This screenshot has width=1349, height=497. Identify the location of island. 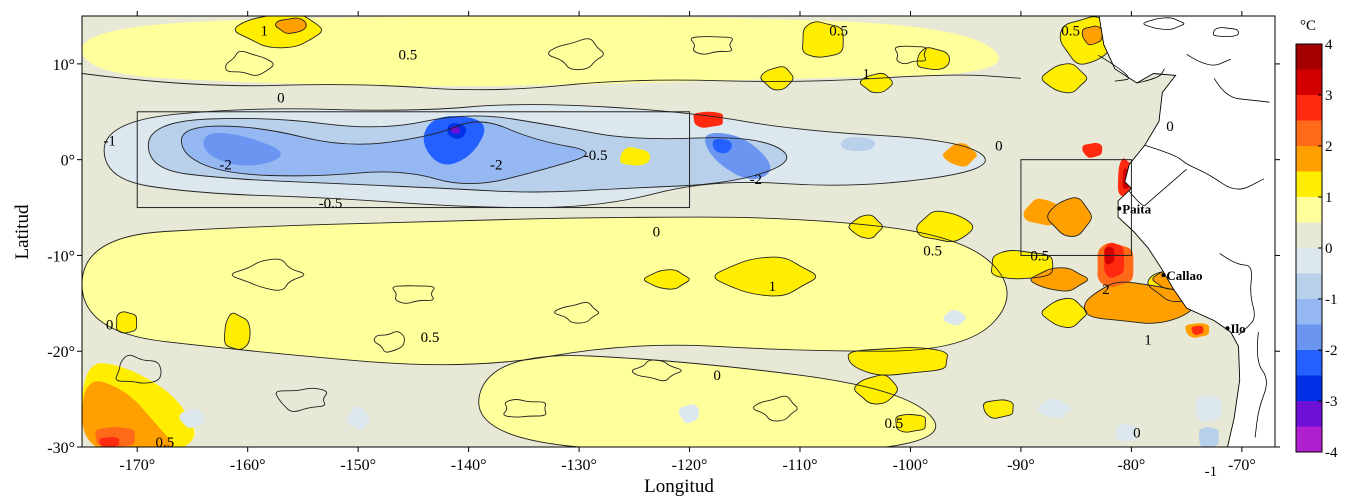
(1225, 32).